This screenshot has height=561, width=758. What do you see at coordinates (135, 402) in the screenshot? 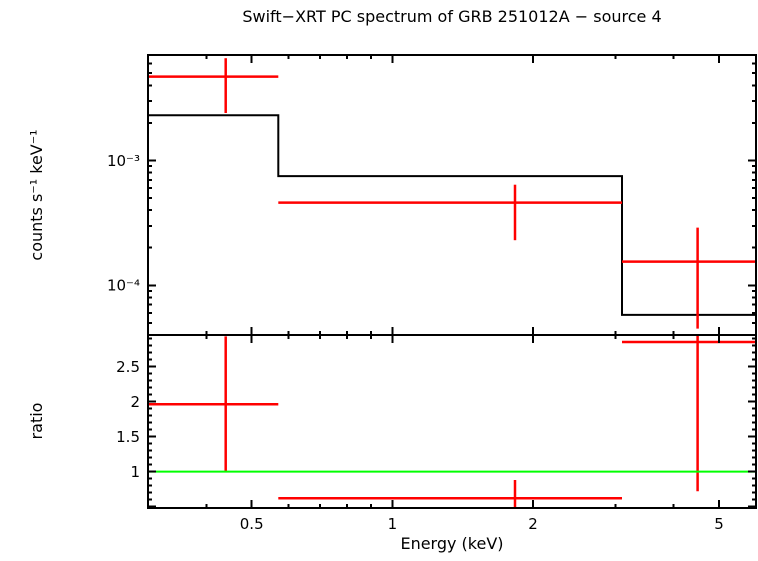
I see `ratio-ytick-label: 2` at bounding box center [135, 402].